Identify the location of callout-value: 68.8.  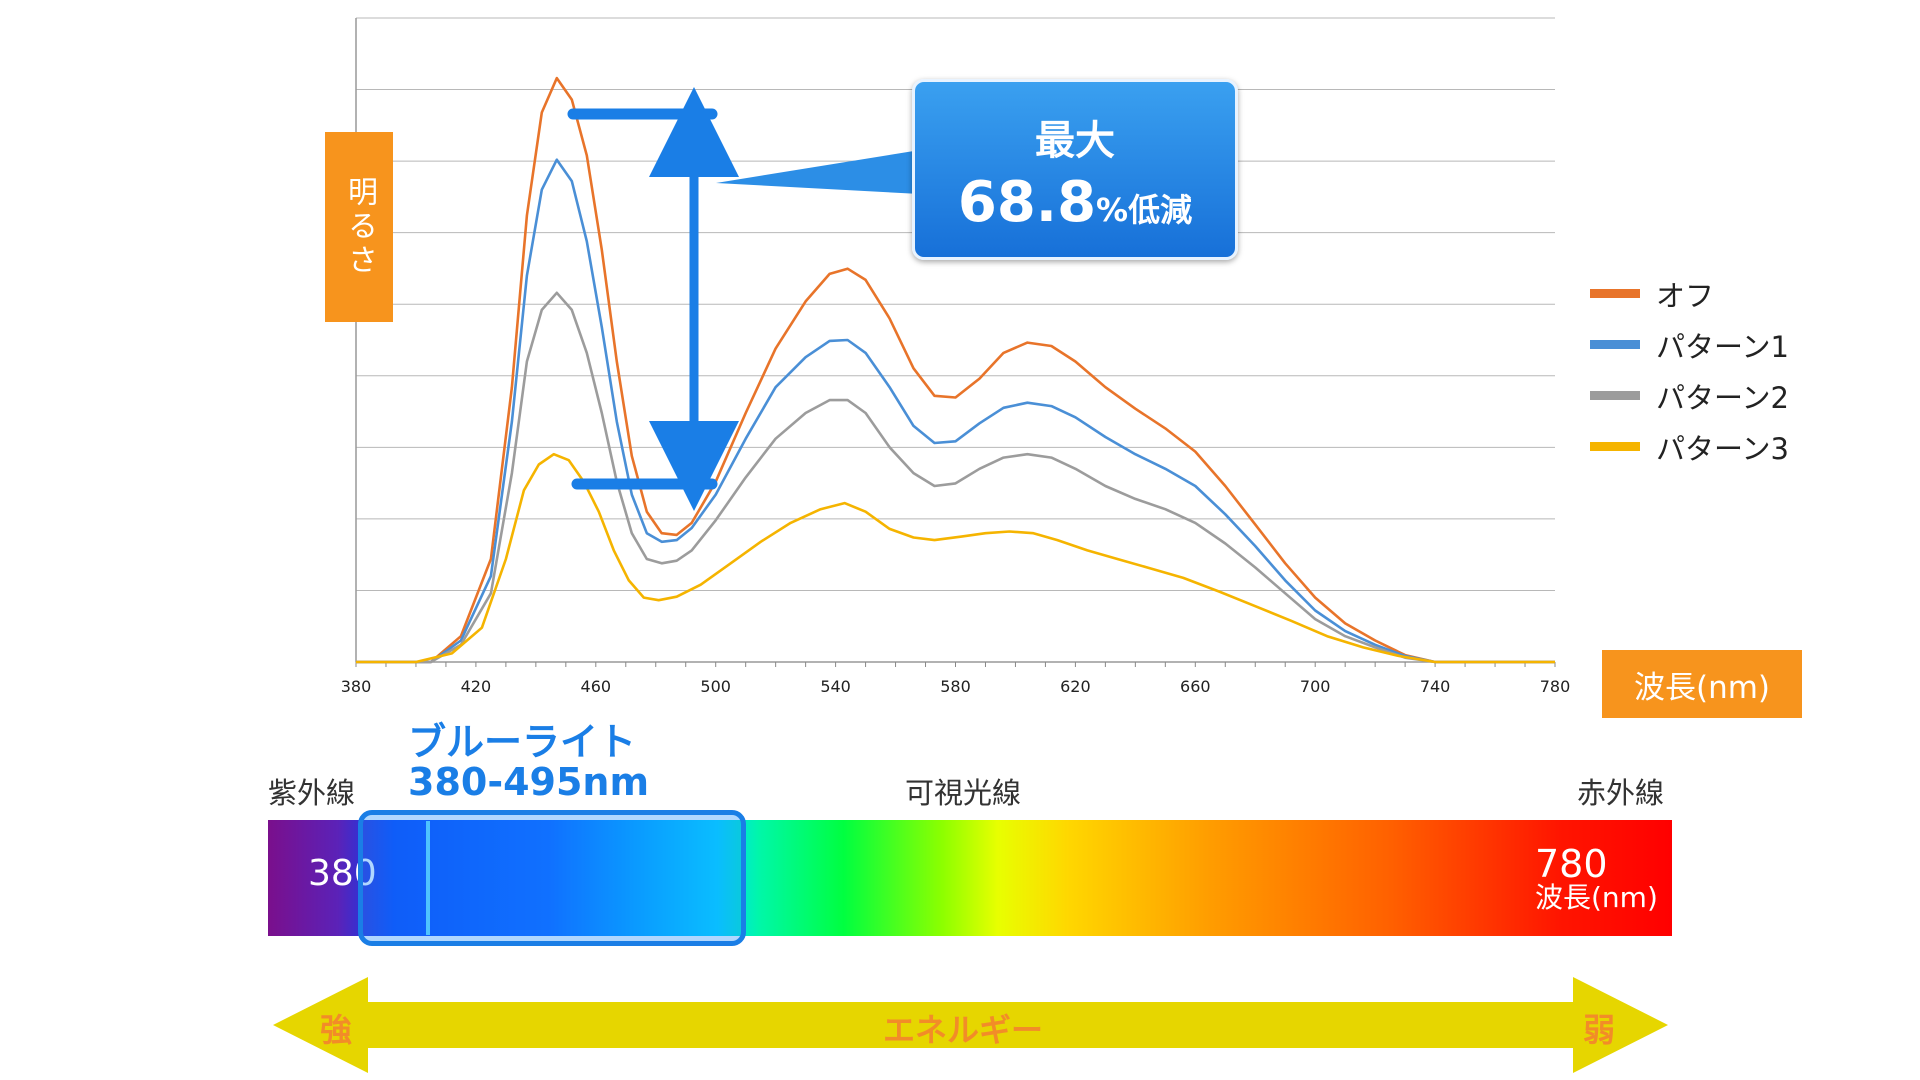
(1027, 202).